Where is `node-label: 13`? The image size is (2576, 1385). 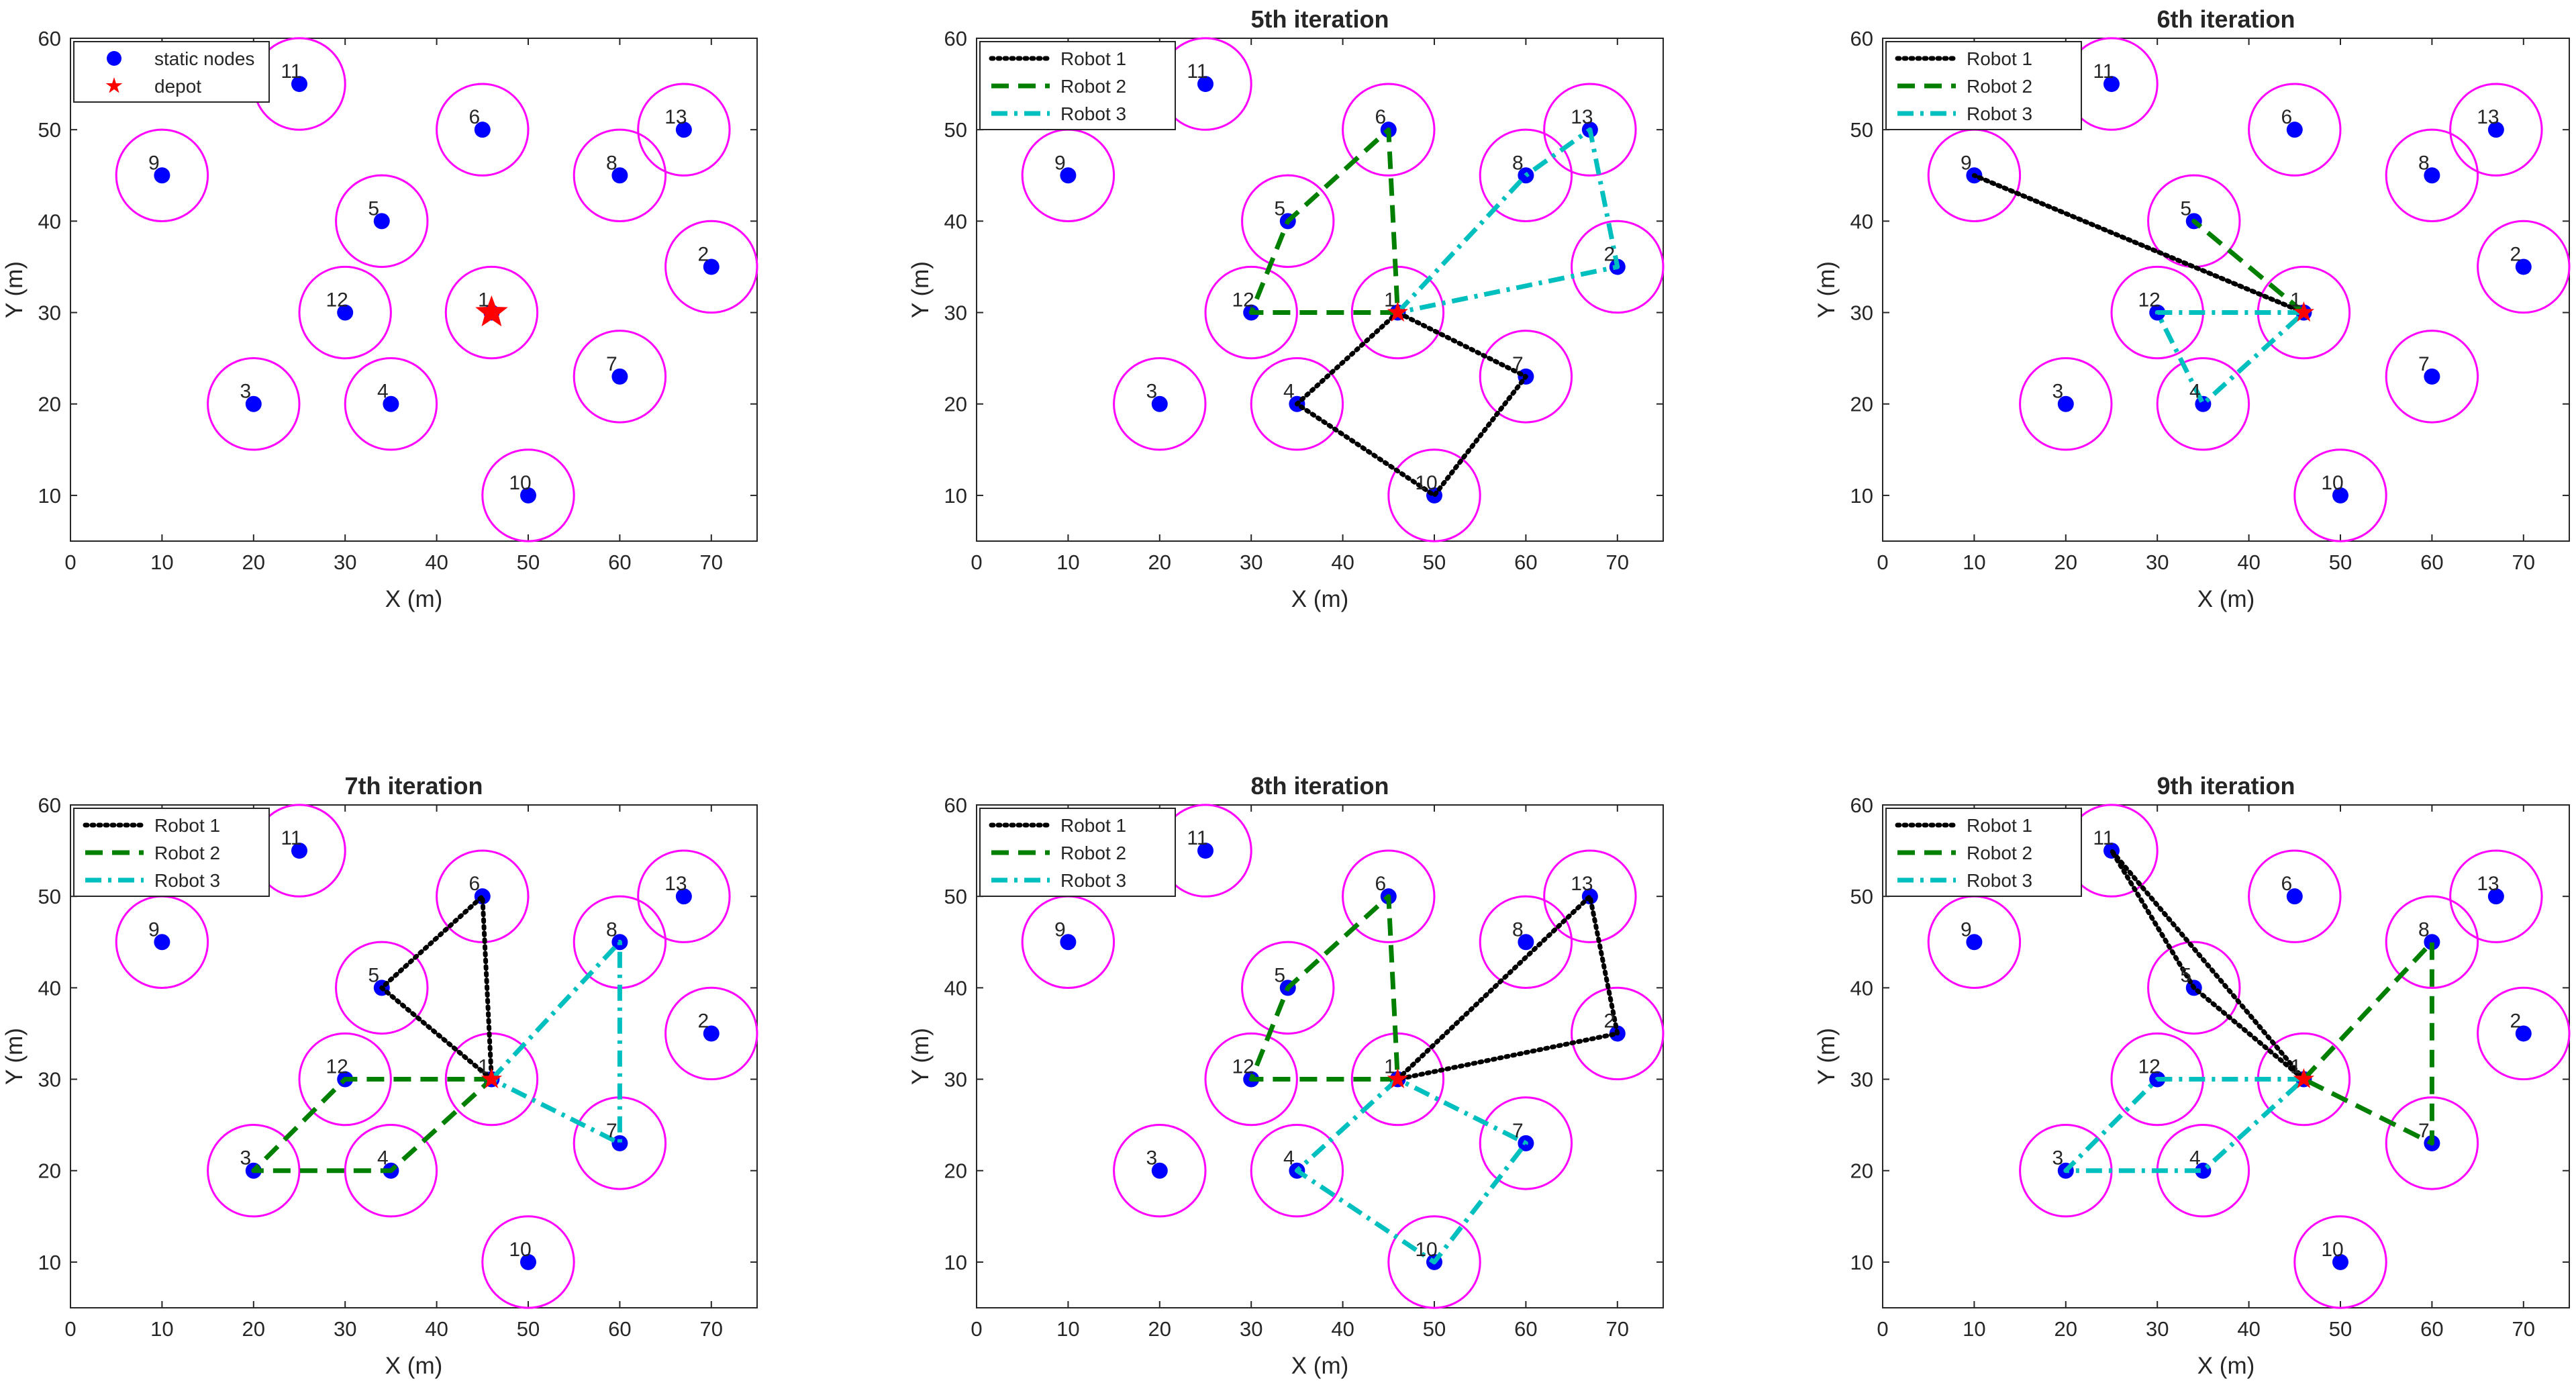
node-label: 13 is located at coordinates (675, 884).